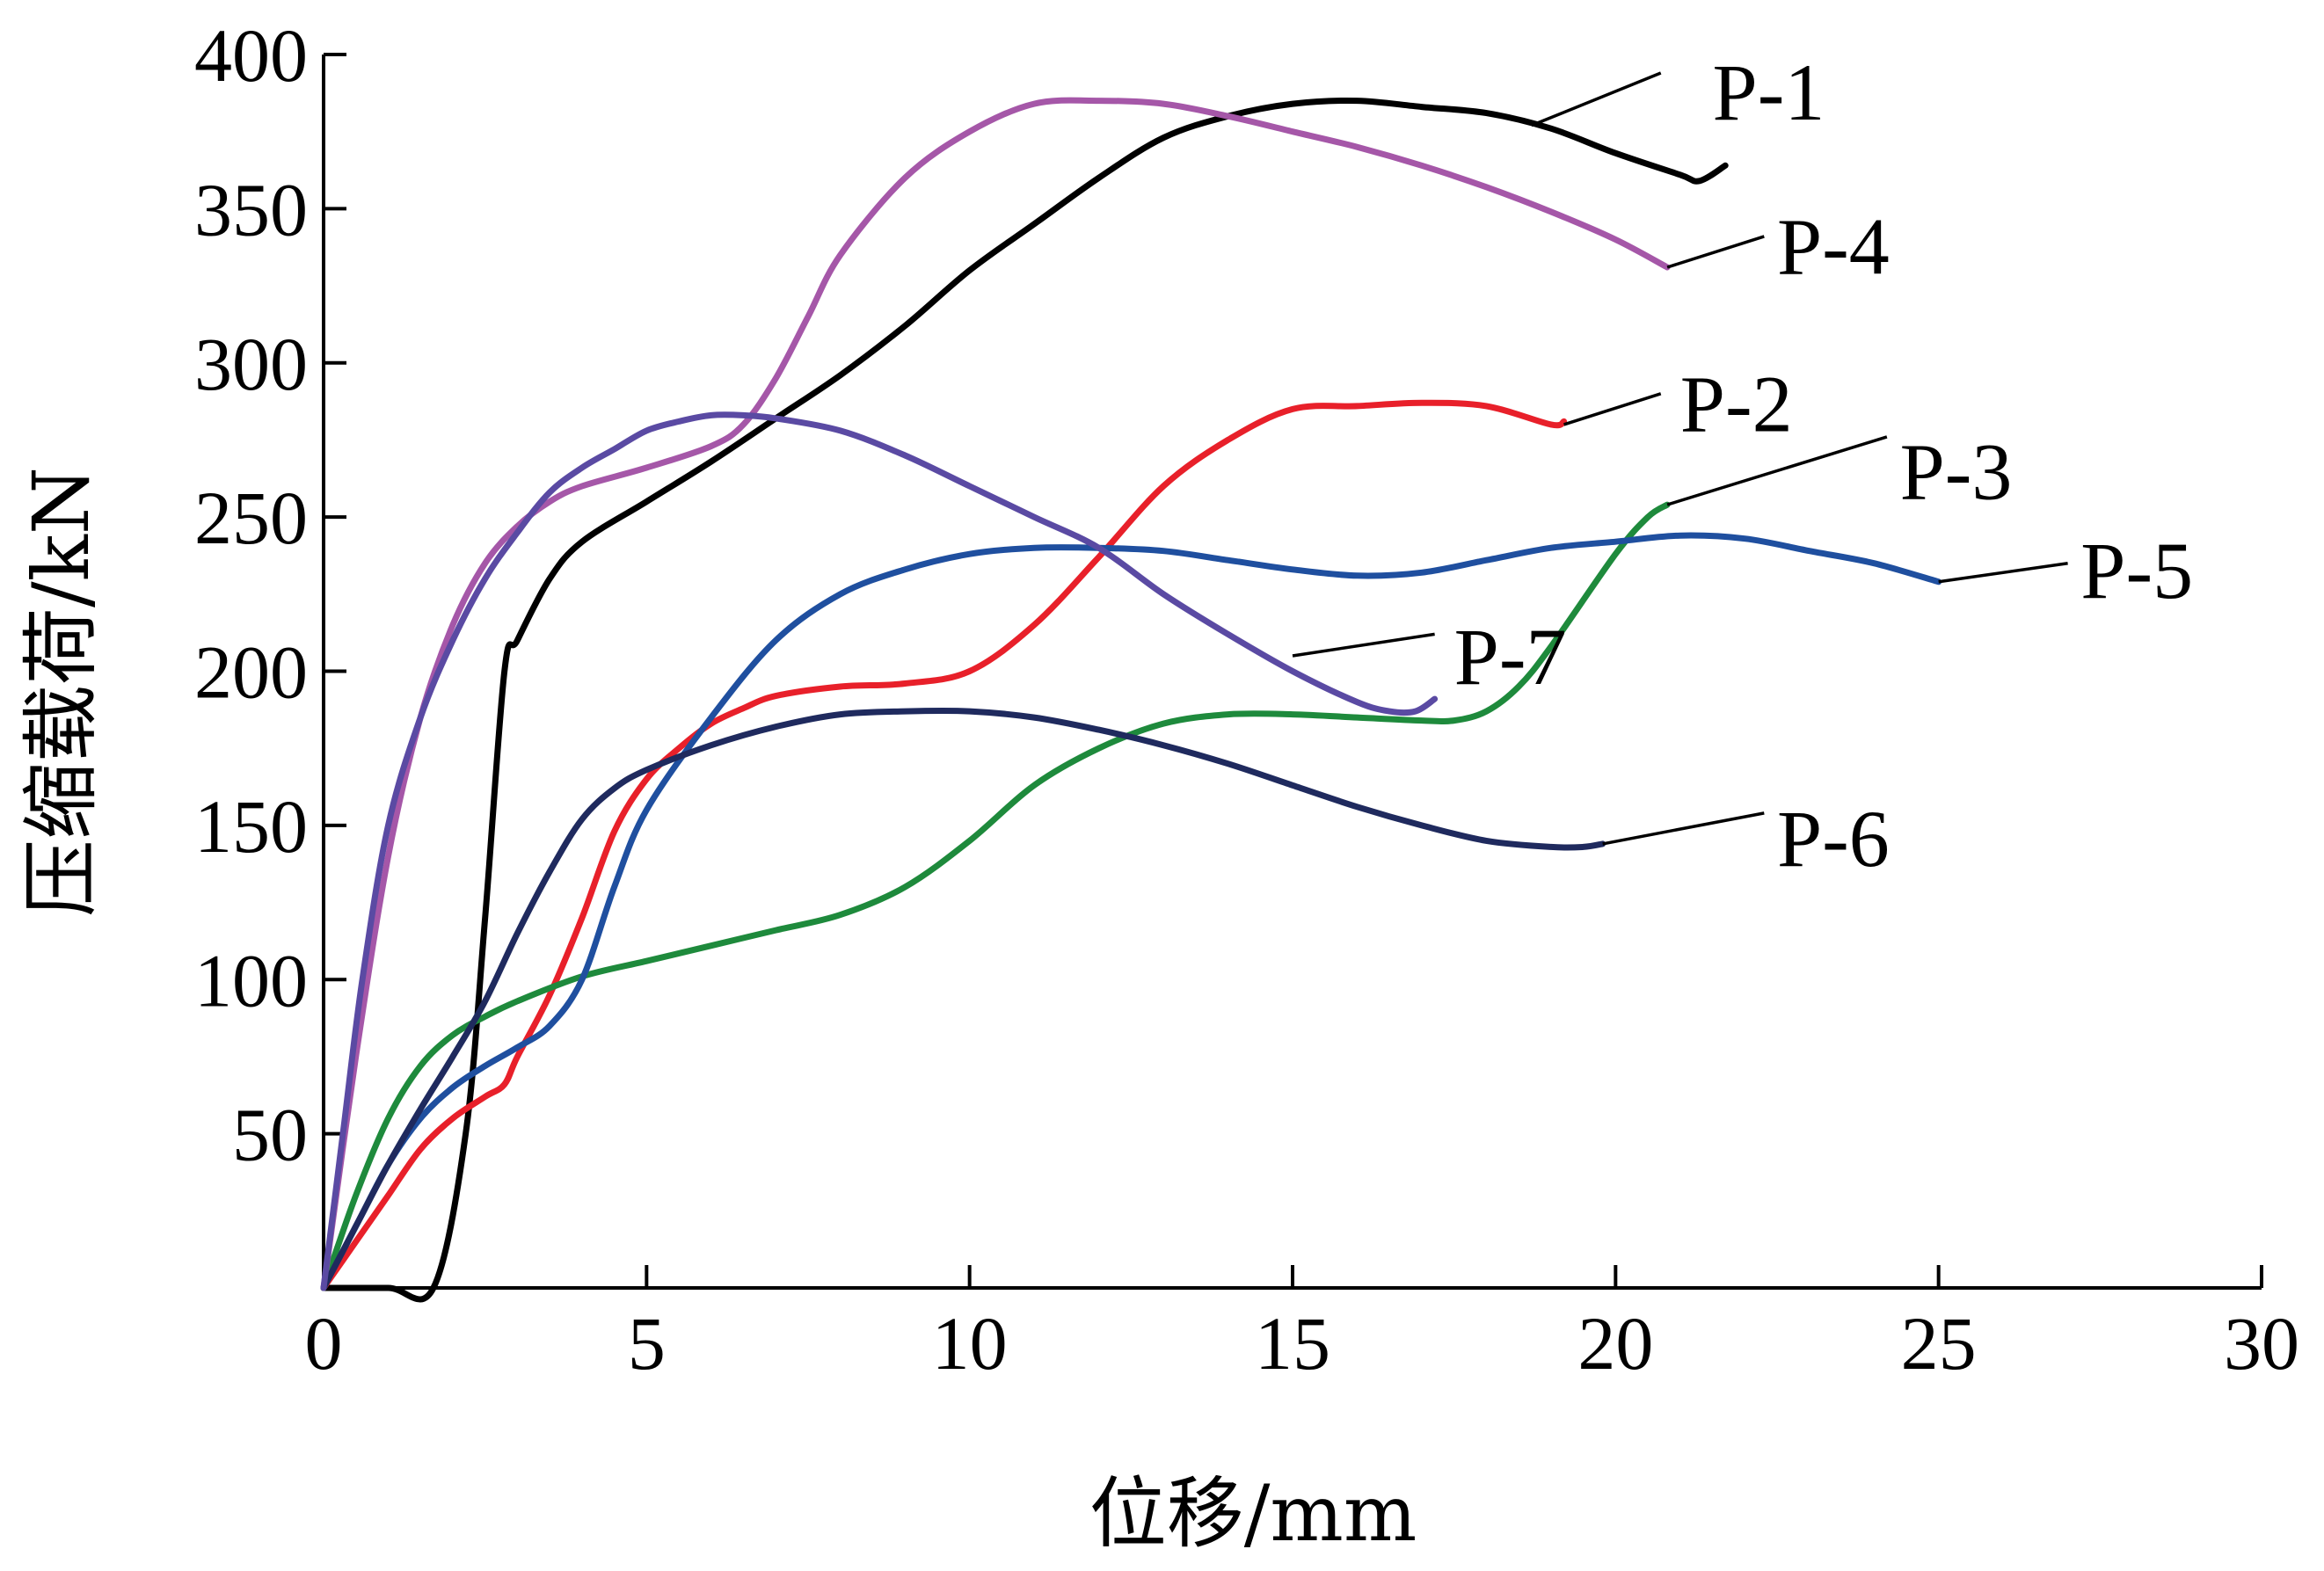 The image size is (2324, 1571). What do you see at coordinates (251, 980) in the screenshot?
I see `y-tick-label: 100` at bounding box center [251, 980].